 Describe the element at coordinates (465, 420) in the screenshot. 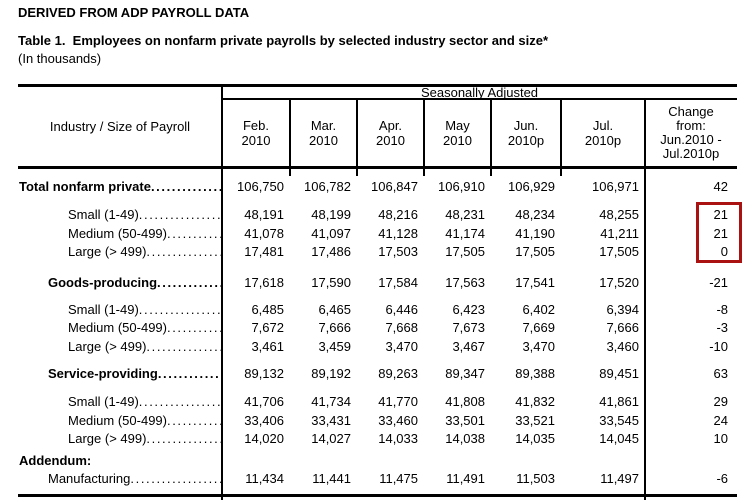

I see `value-cell: 33,501` at that location.